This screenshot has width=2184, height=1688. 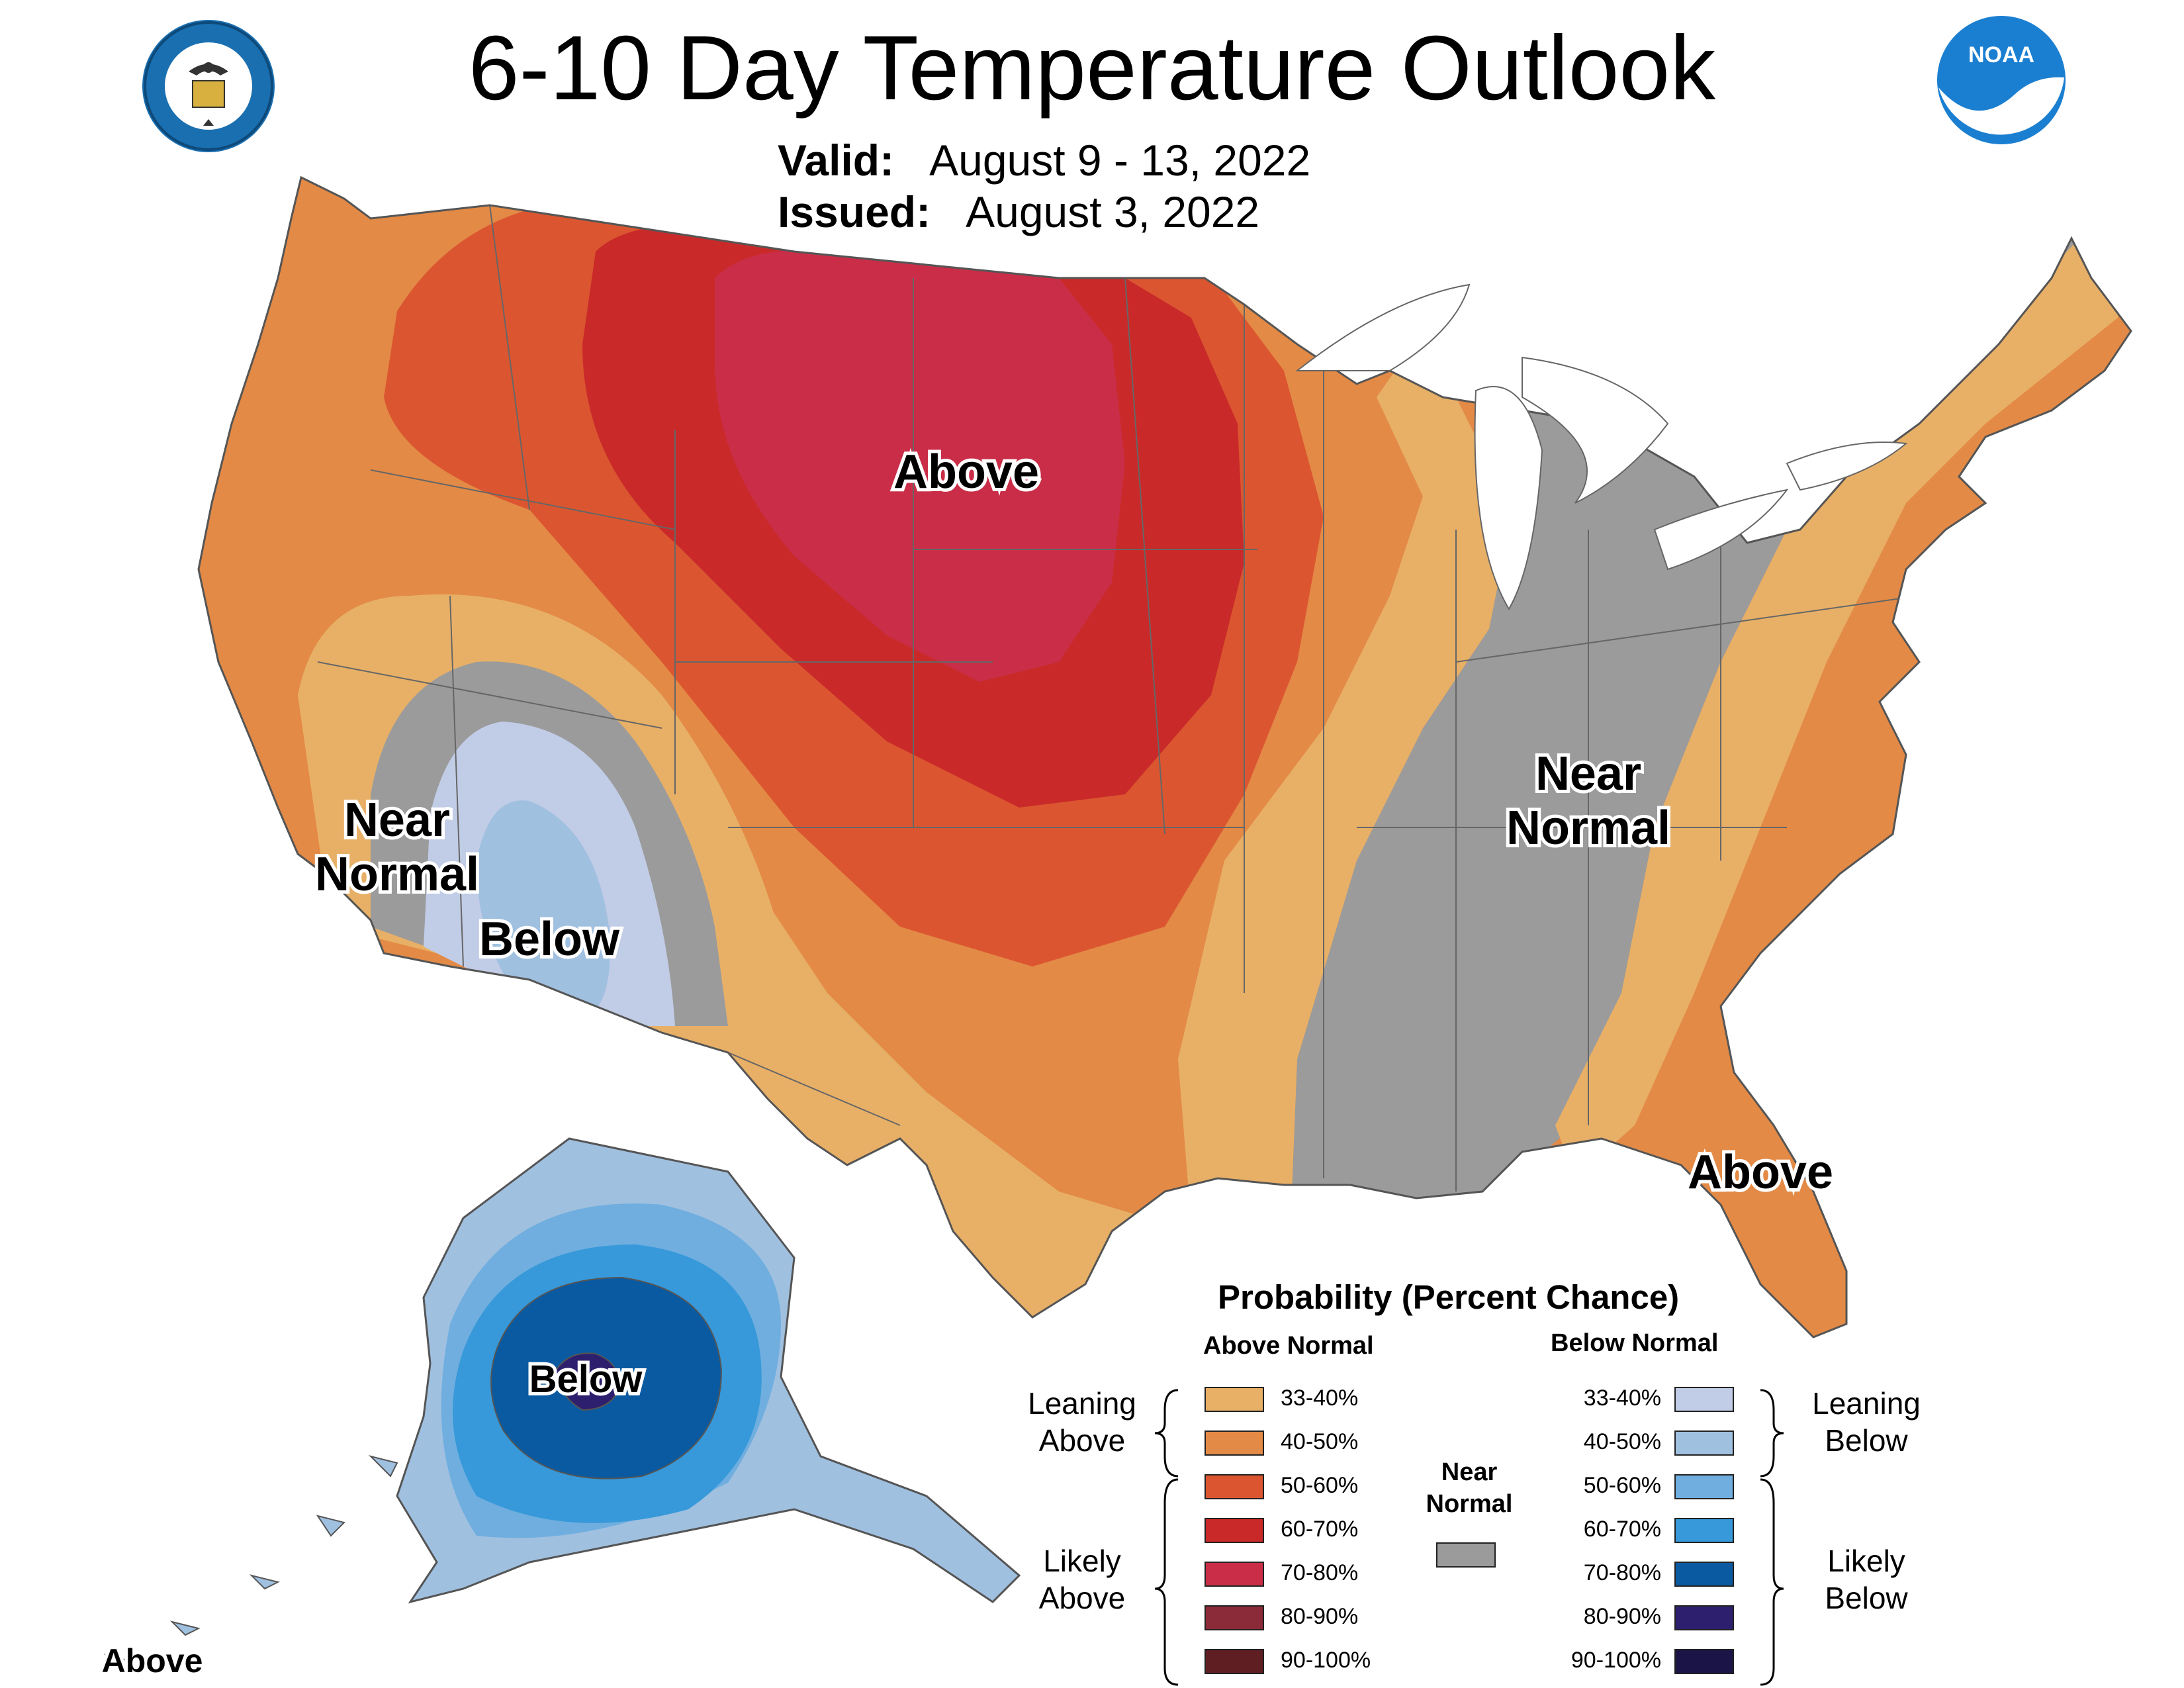 What do you see at coordinates (1866, 1561) in the screenshot?
I see `legend-likely-below-line1: Likely` at bounding box center [1866, 1561].